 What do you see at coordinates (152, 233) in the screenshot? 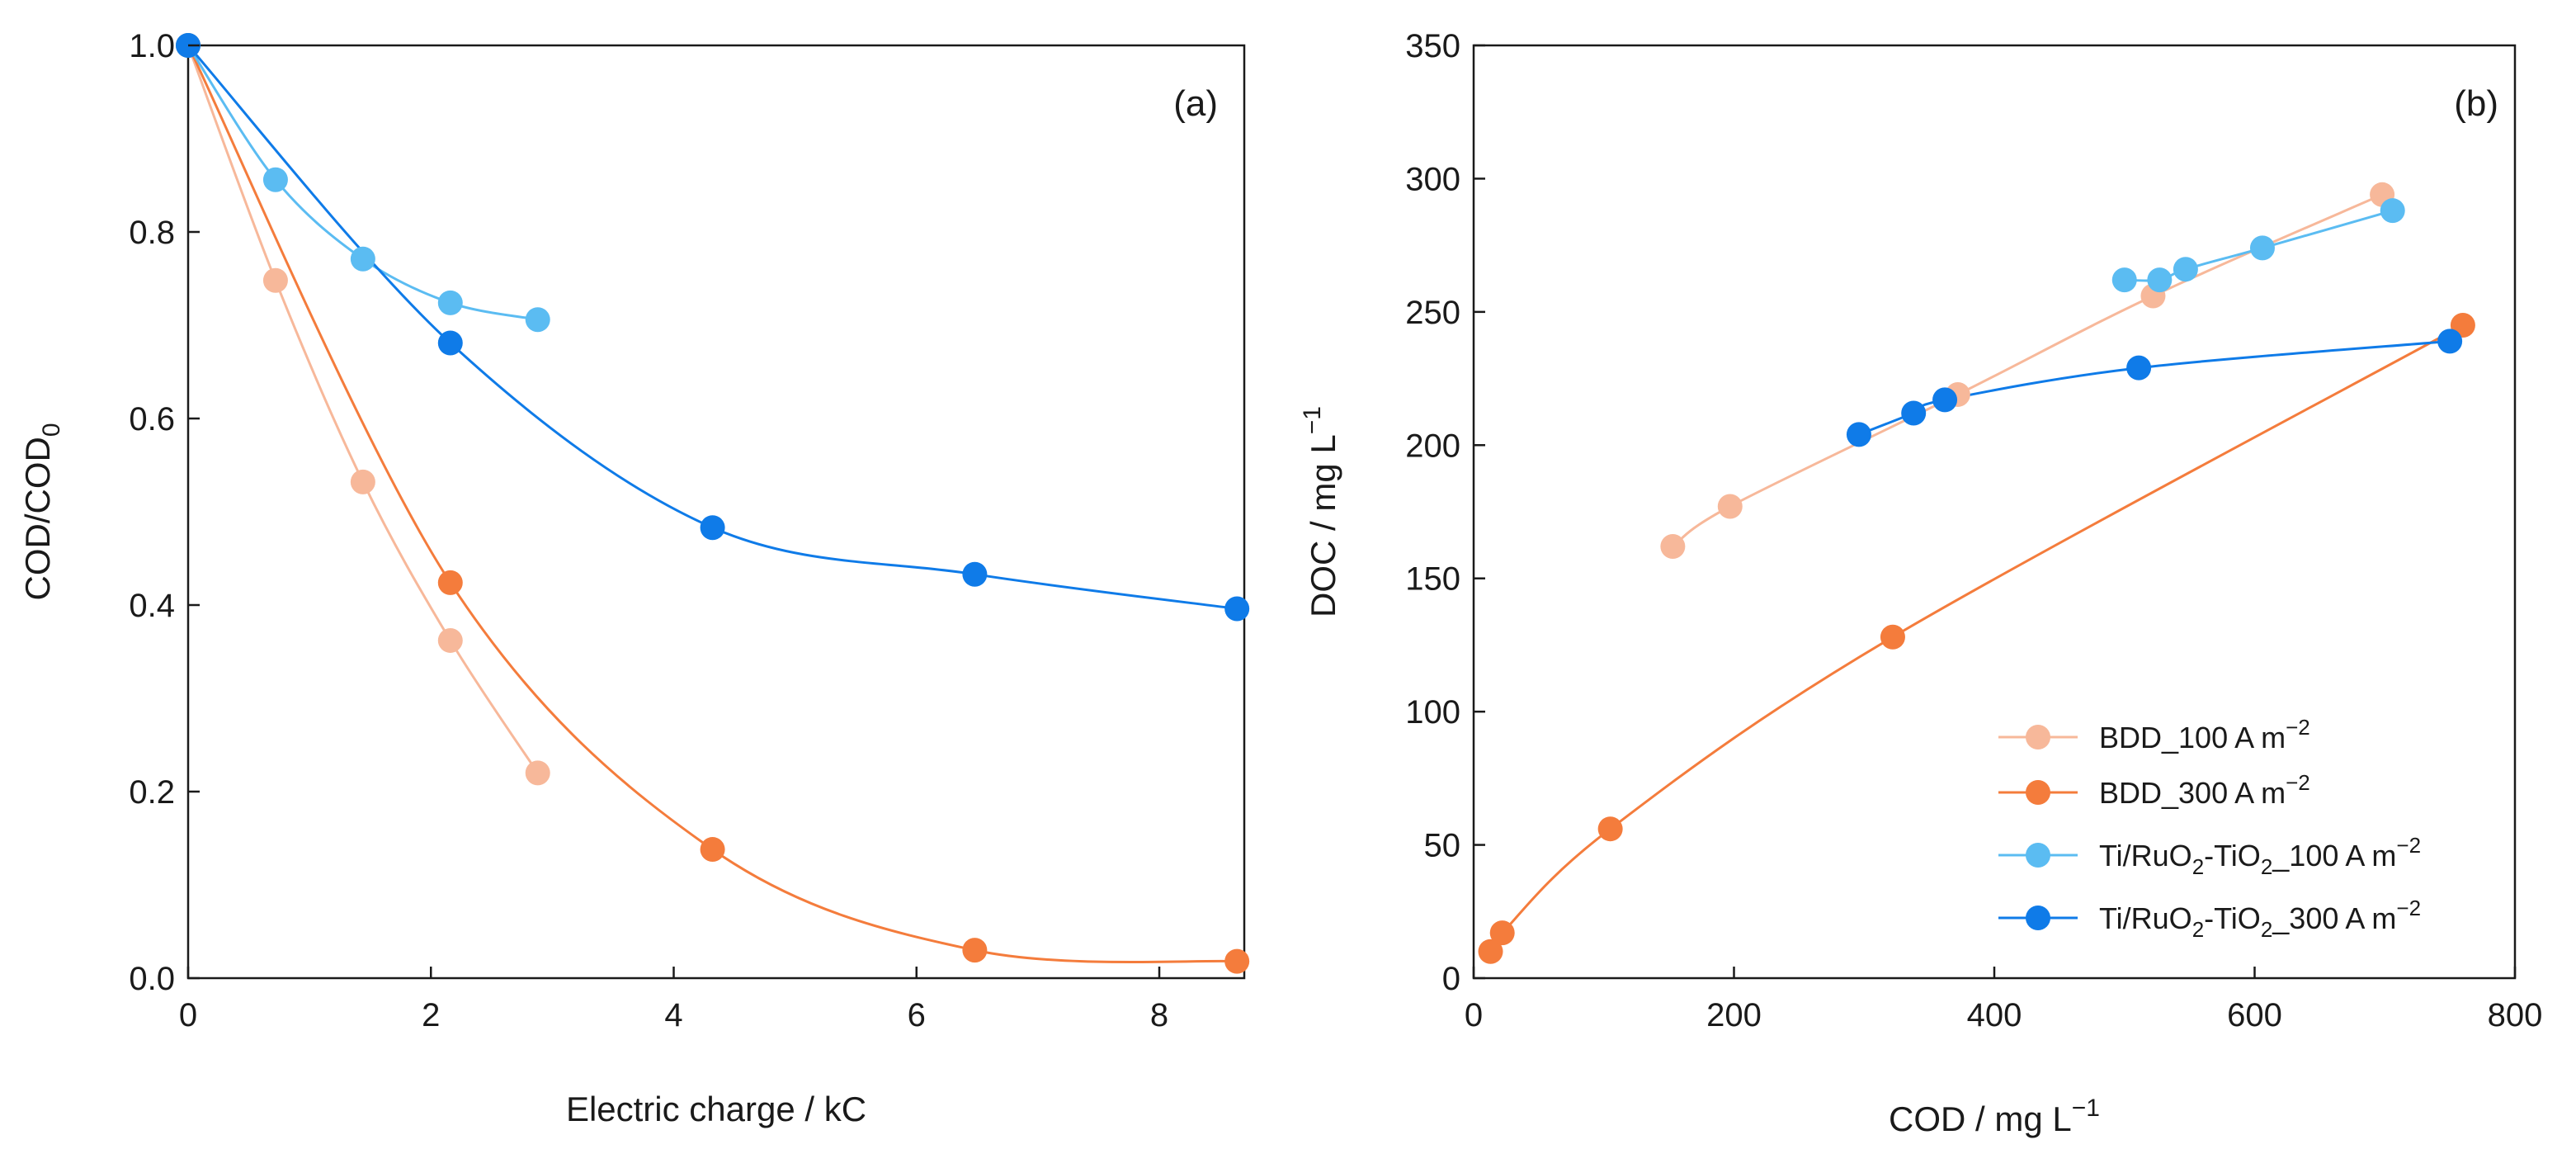
I see `y-tick-label-a-4: 0.8` at bounding box center [152, 233].